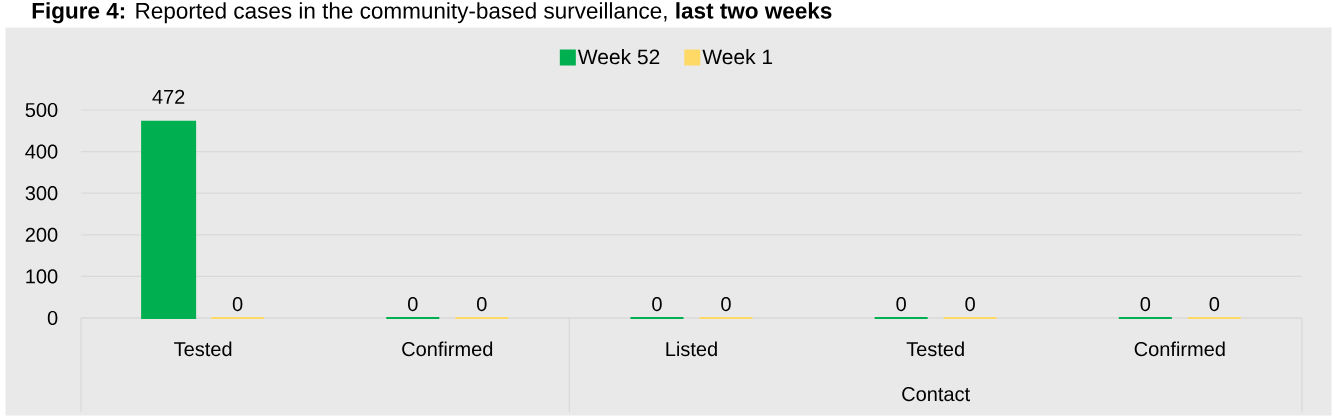 This screenshot has width=1335, height=417. I want to click on text: Contact, so click(936, 394).